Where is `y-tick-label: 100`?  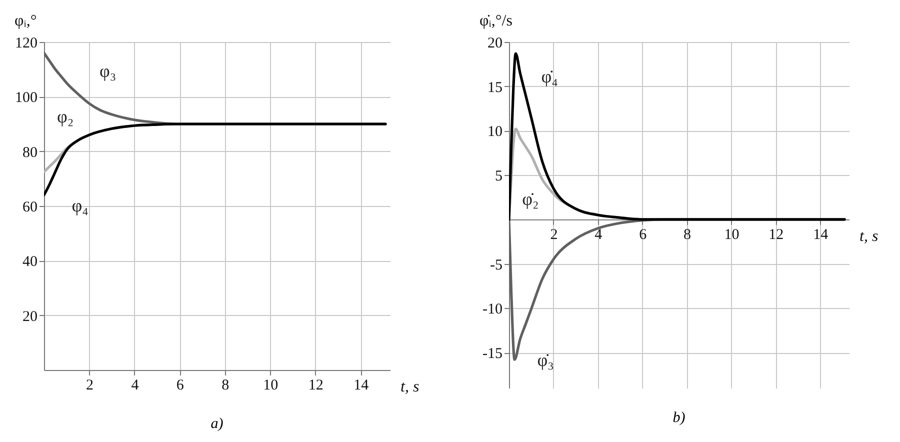 y-tick-label: 100 is located at coordinates (26, 98).